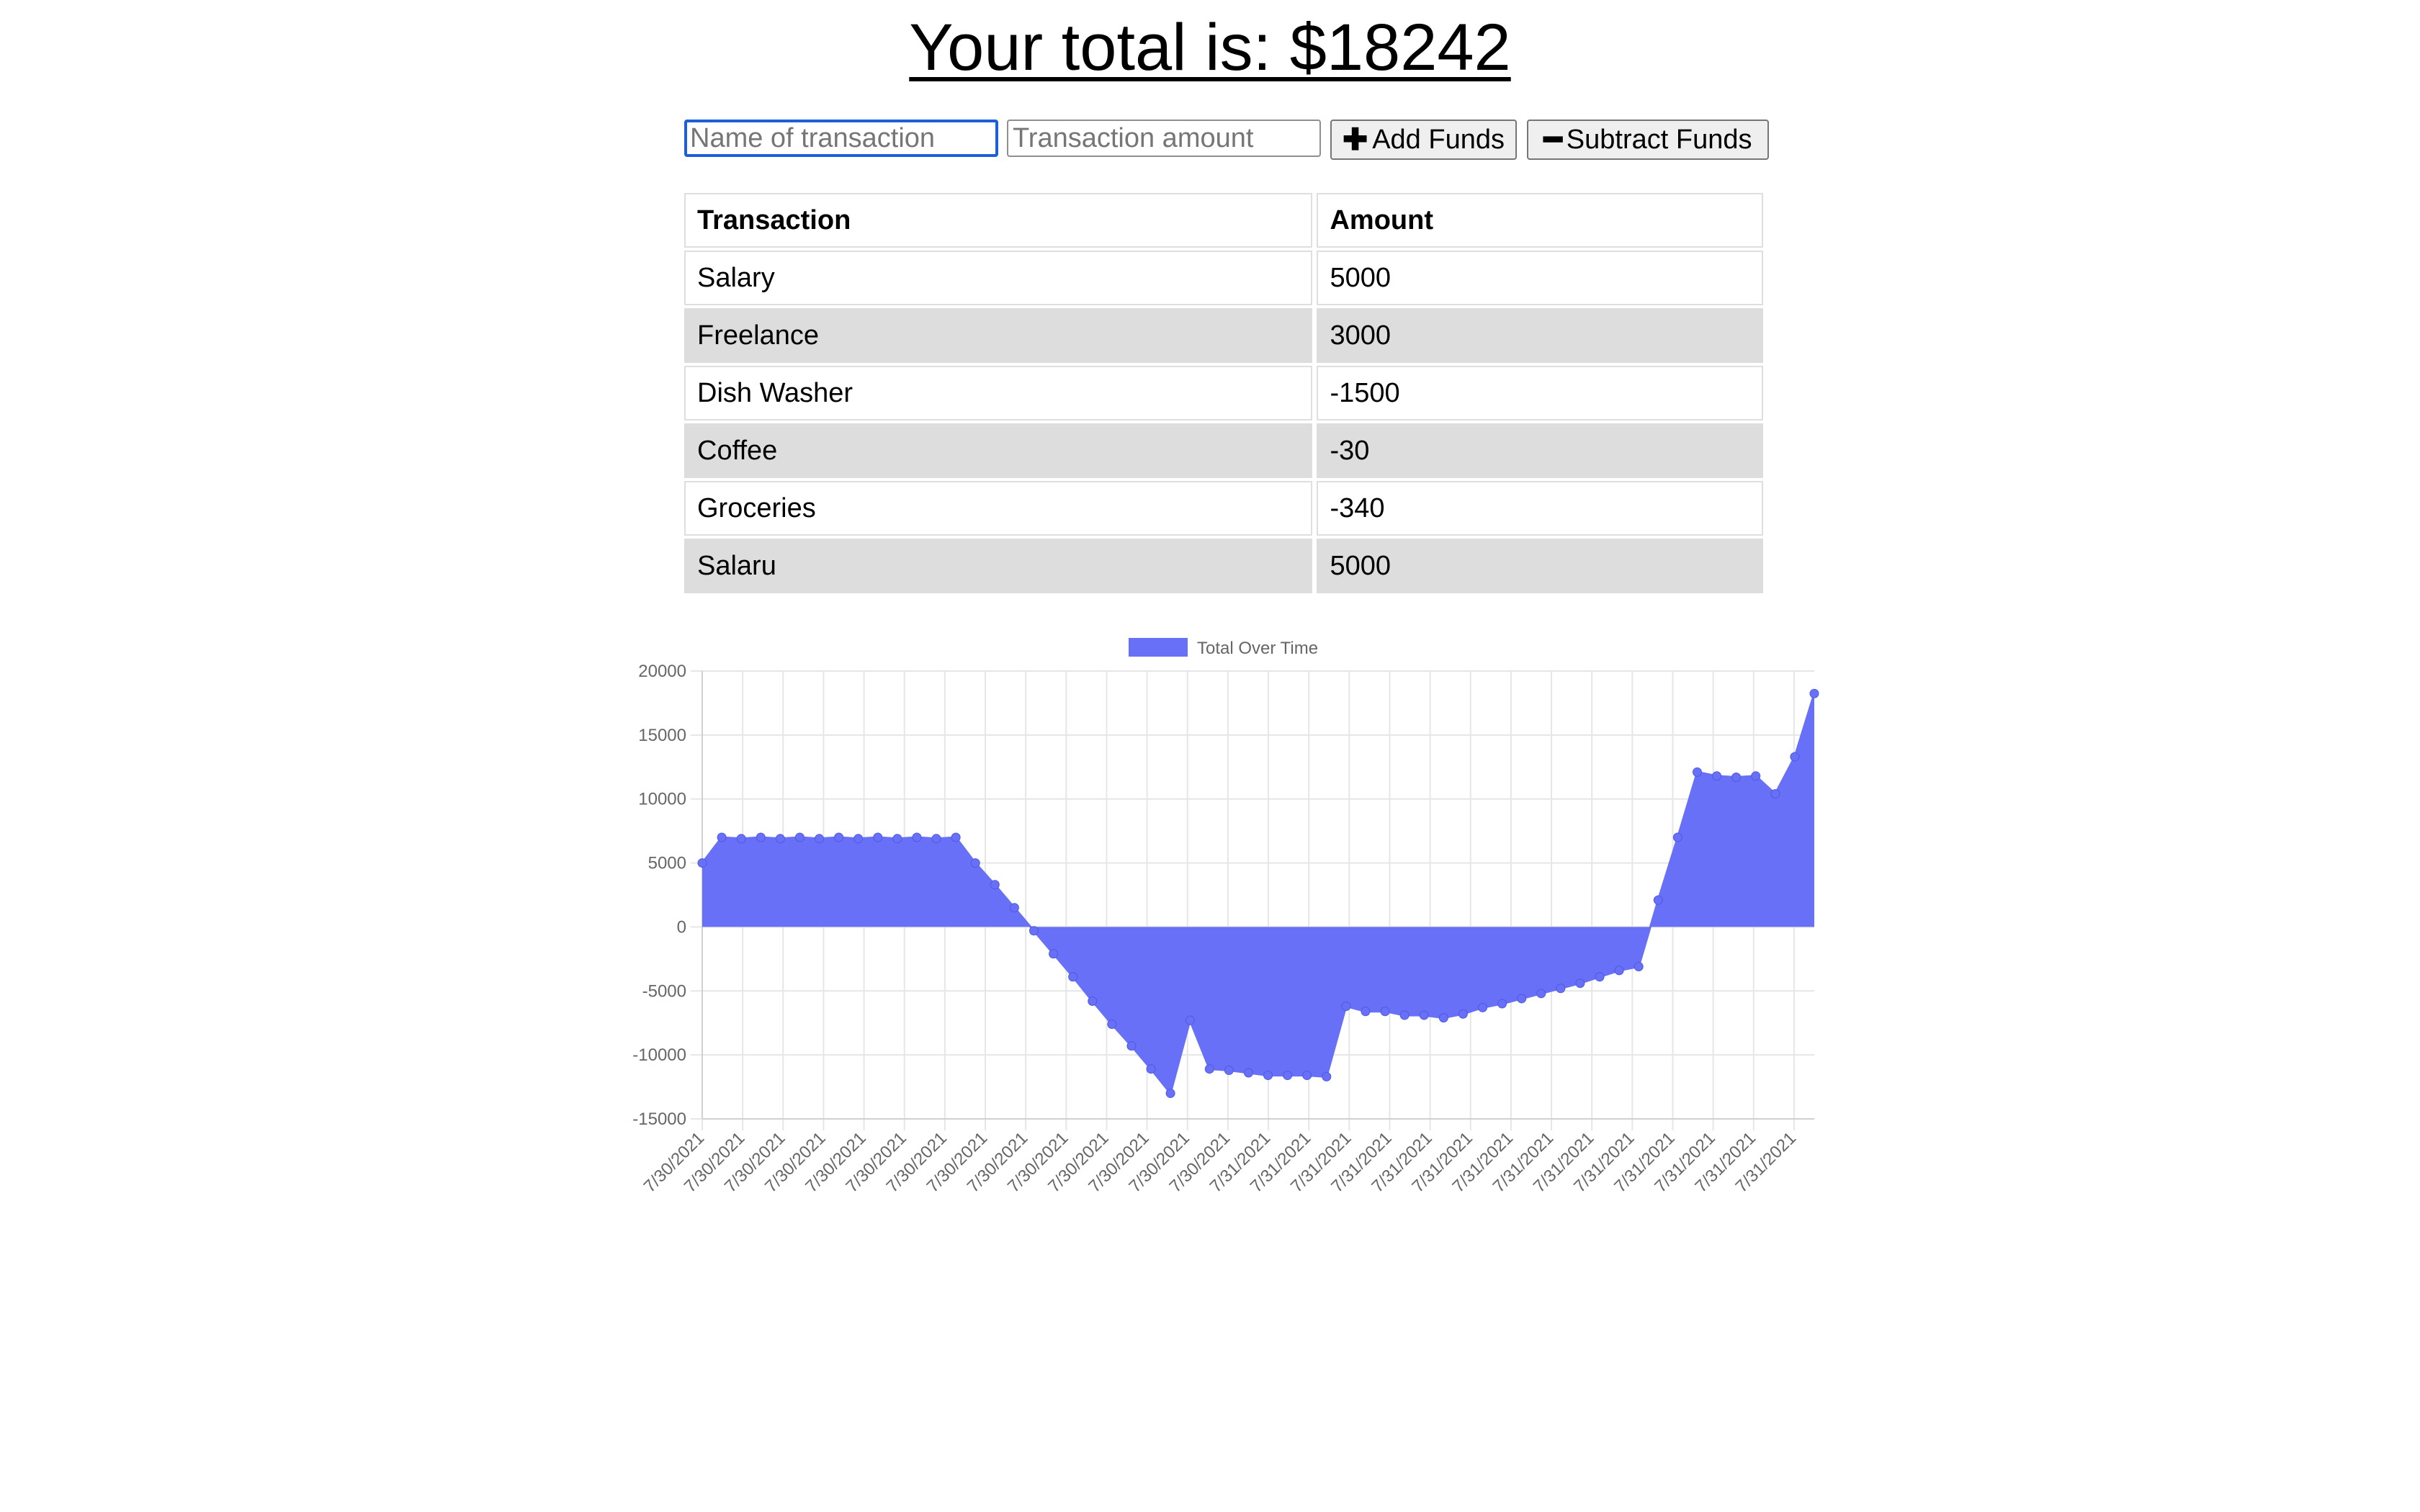 The image size is (2420, 1512). What do you see at coordinates (998, 450) in the screenshot?
I see `transaction-name-cell: Coffee` at bounding box center [998, 450].